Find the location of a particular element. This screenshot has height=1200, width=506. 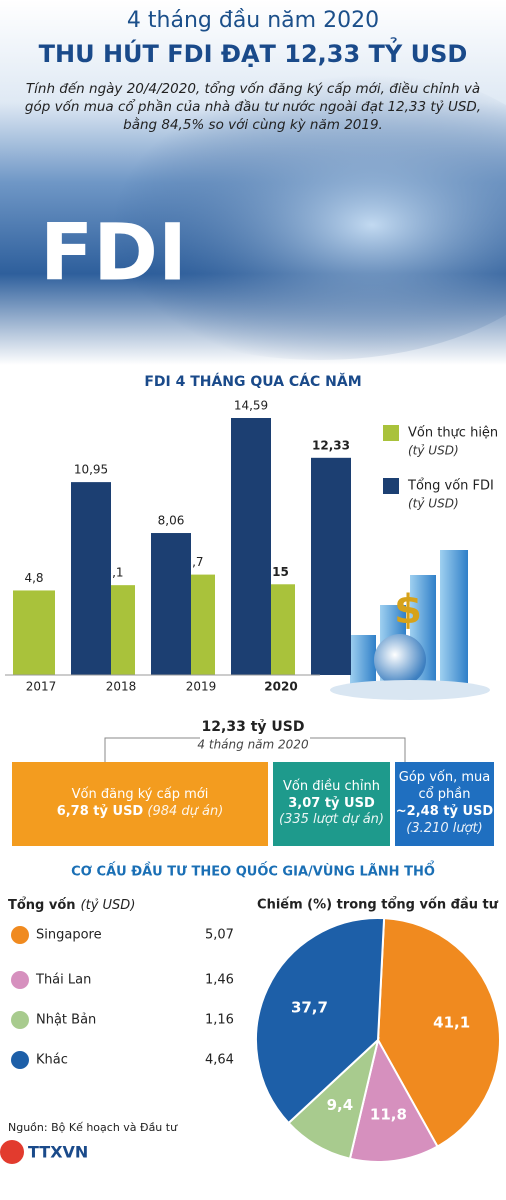

box-note: (335 lượt dự án) is located at coordinates (331, 820).